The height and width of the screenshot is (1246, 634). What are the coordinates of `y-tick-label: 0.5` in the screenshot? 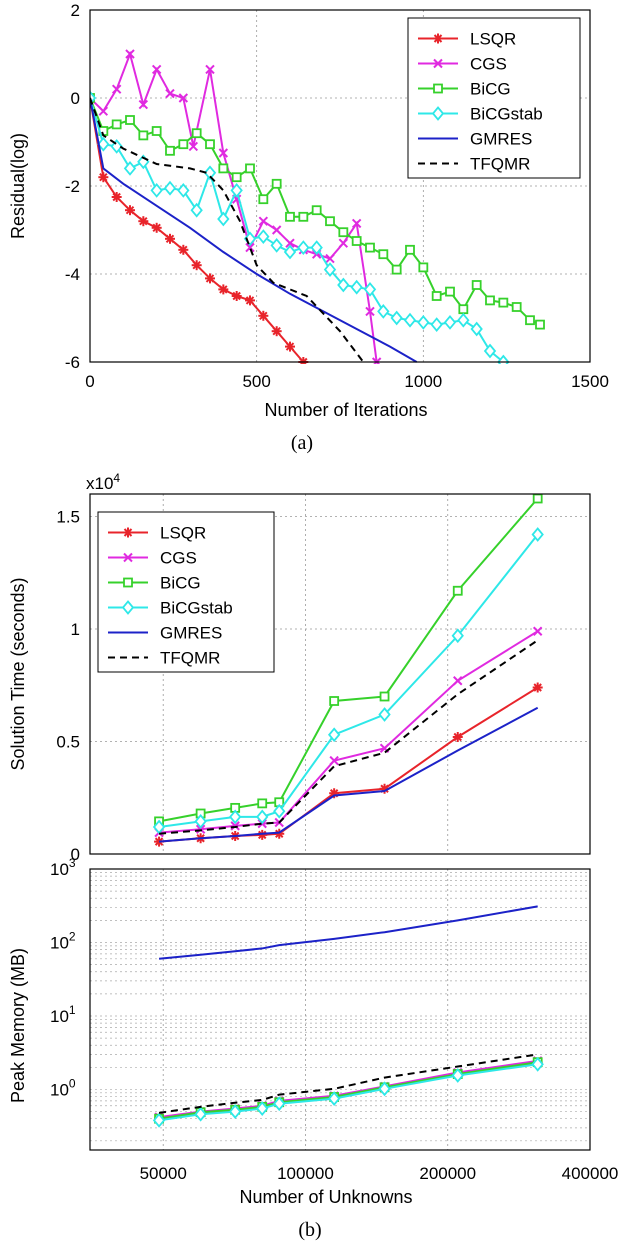 It's located at (68, 742).